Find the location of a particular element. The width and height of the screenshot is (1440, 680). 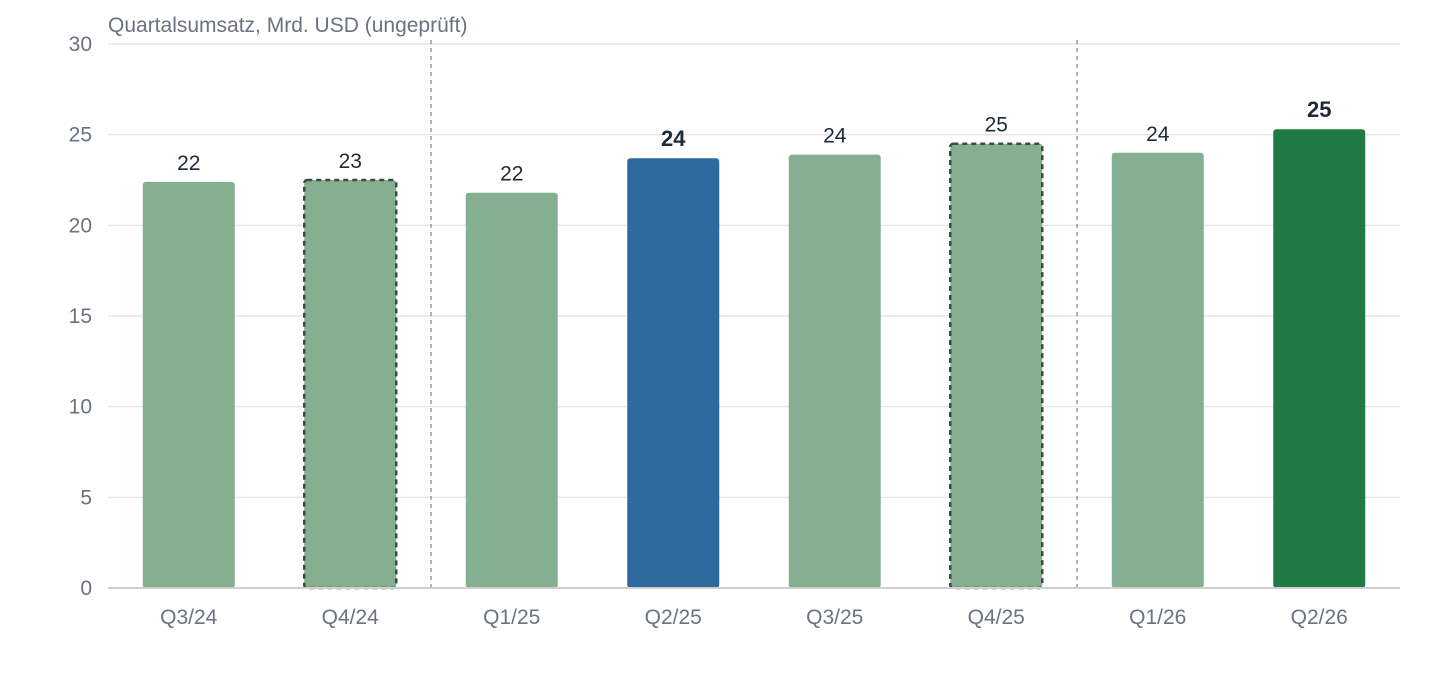

y-tick-label: 30 is located at coordinates (80, 44).